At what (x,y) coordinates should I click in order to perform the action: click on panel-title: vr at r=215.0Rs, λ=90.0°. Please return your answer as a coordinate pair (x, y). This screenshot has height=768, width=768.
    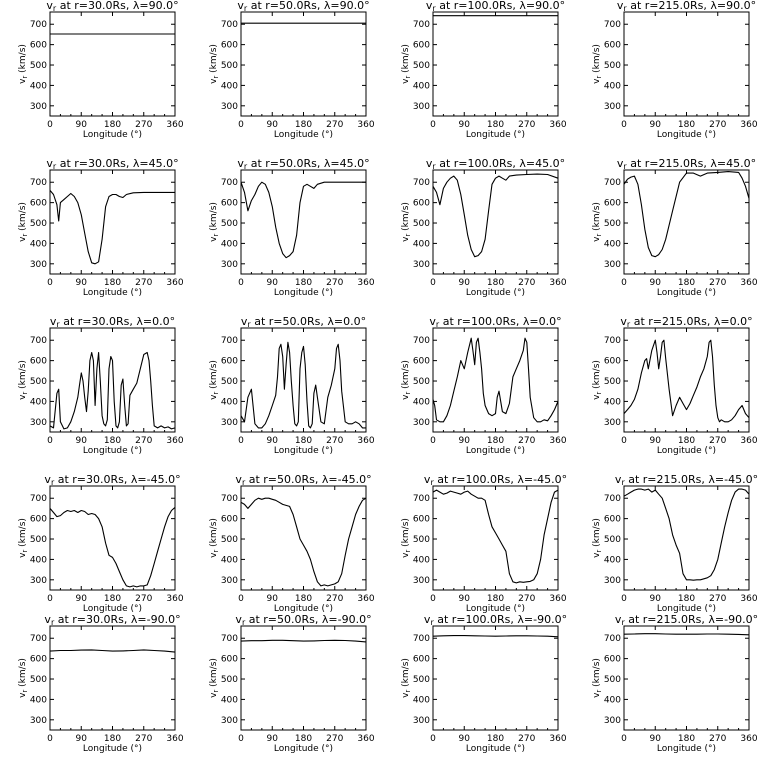
    Looking at the image, I should click on (686, 6).